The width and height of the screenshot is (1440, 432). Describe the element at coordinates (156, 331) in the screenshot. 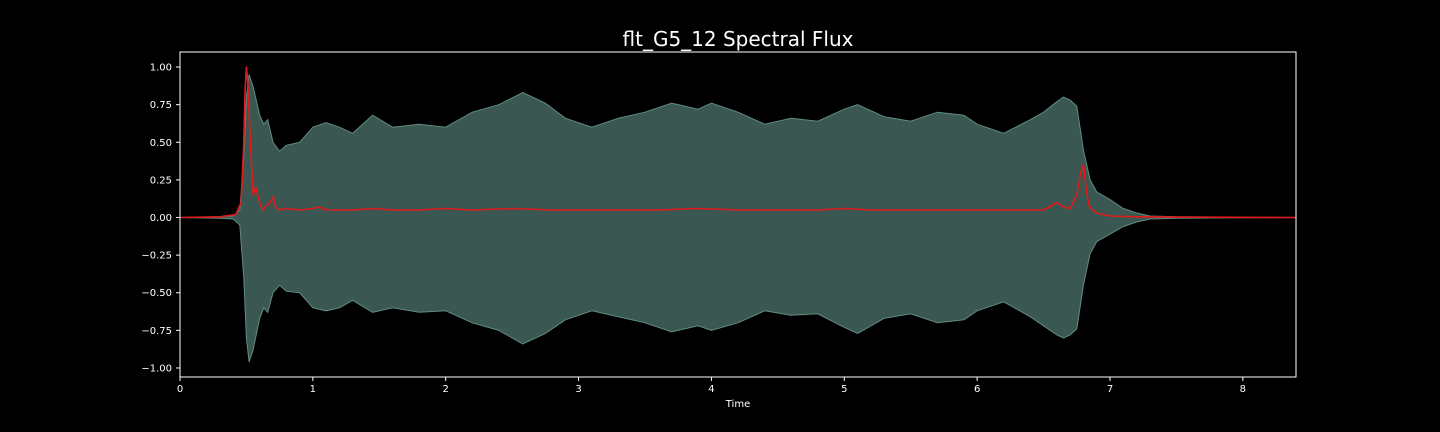

I see `y-tick-label: −0.75` at that location.